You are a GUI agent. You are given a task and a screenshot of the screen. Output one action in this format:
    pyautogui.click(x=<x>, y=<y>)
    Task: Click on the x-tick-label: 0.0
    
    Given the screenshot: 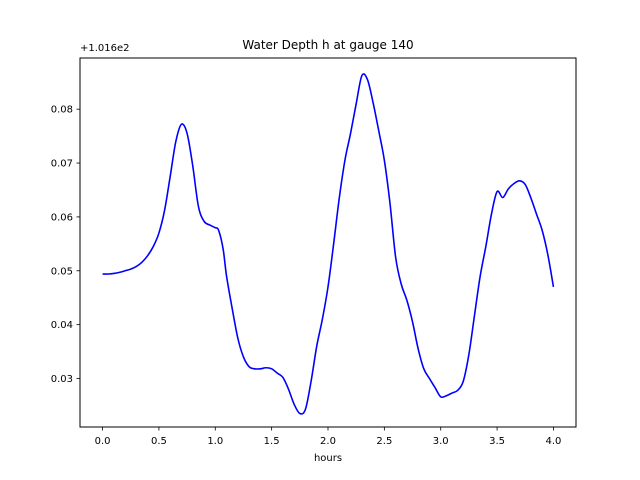 What is the action you would take?
    pyautogui.click(x=103, y=441)
    